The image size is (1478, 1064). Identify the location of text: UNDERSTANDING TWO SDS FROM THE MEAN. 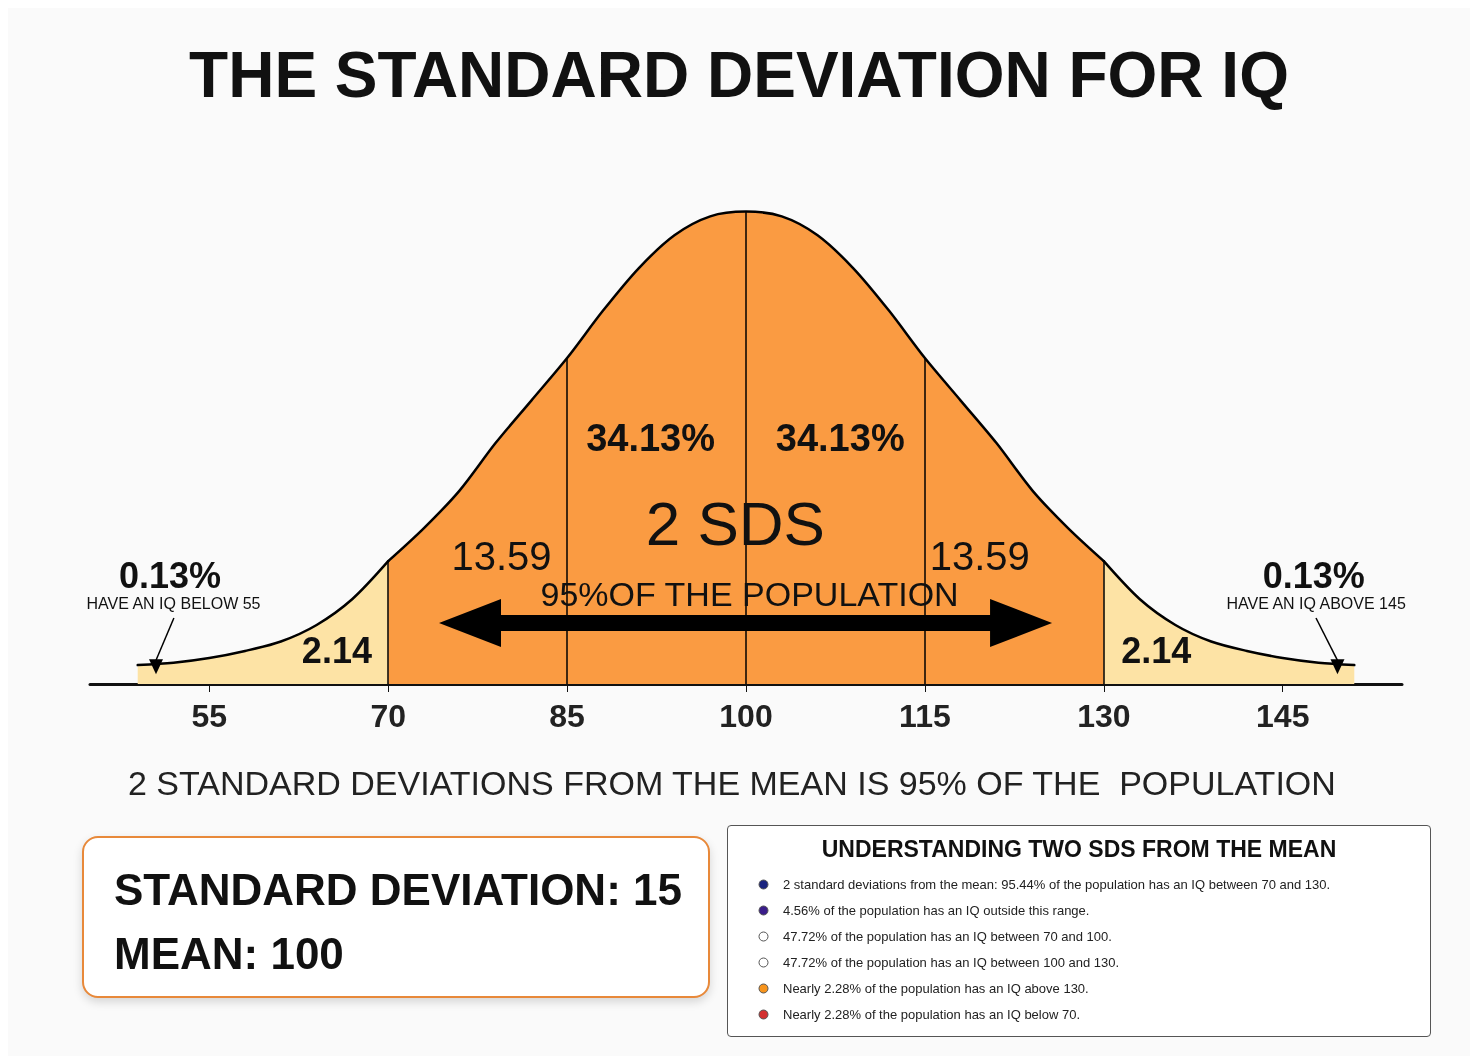
(1079, 849).